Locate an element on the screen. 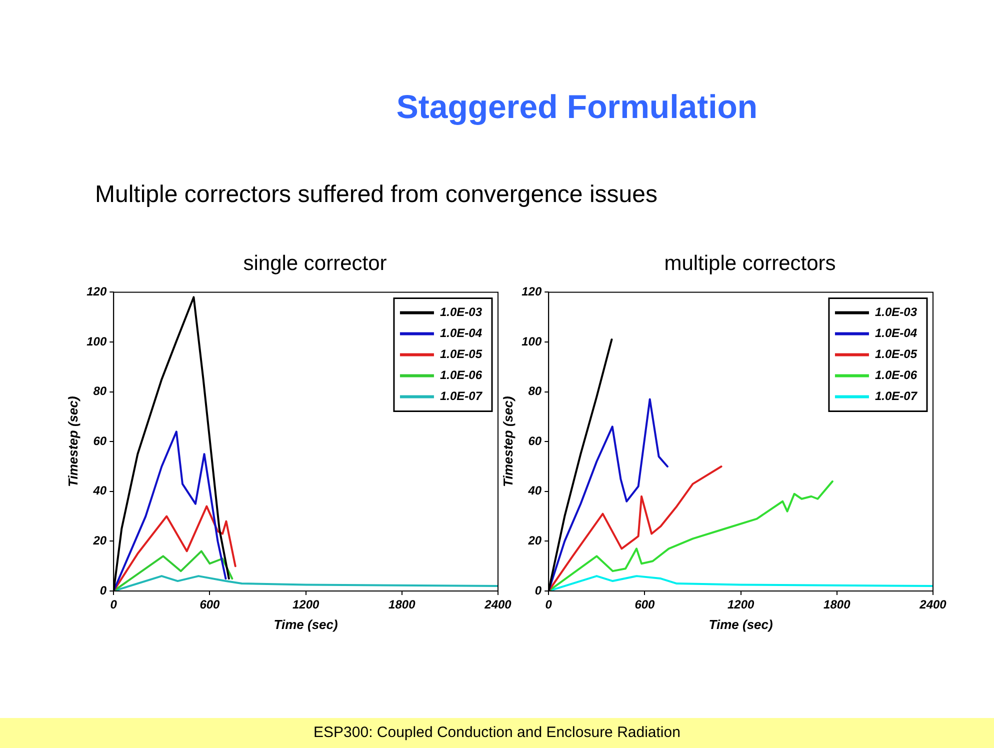 This screenshot has height=748, width=994. text: ESP300: Coupled Conduction and Enclosure Radiation is located at coordinates (497, 733).